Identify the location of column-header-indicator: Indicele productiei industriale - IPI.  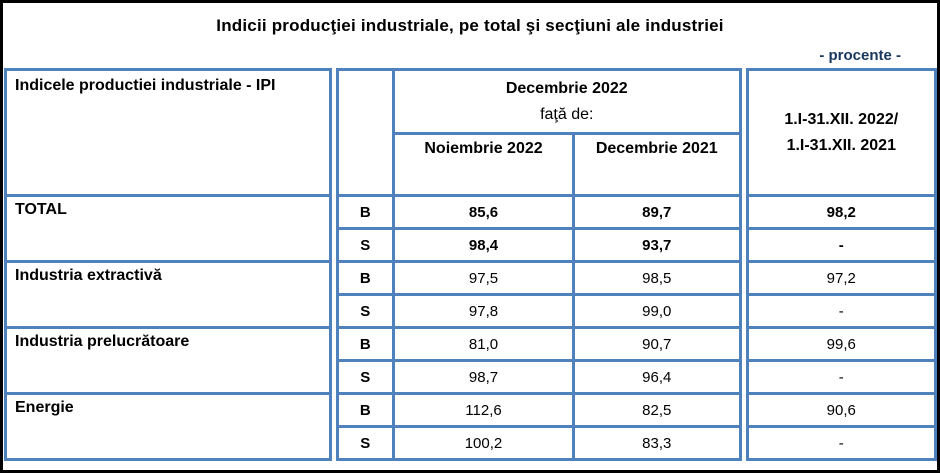
(169, 132).